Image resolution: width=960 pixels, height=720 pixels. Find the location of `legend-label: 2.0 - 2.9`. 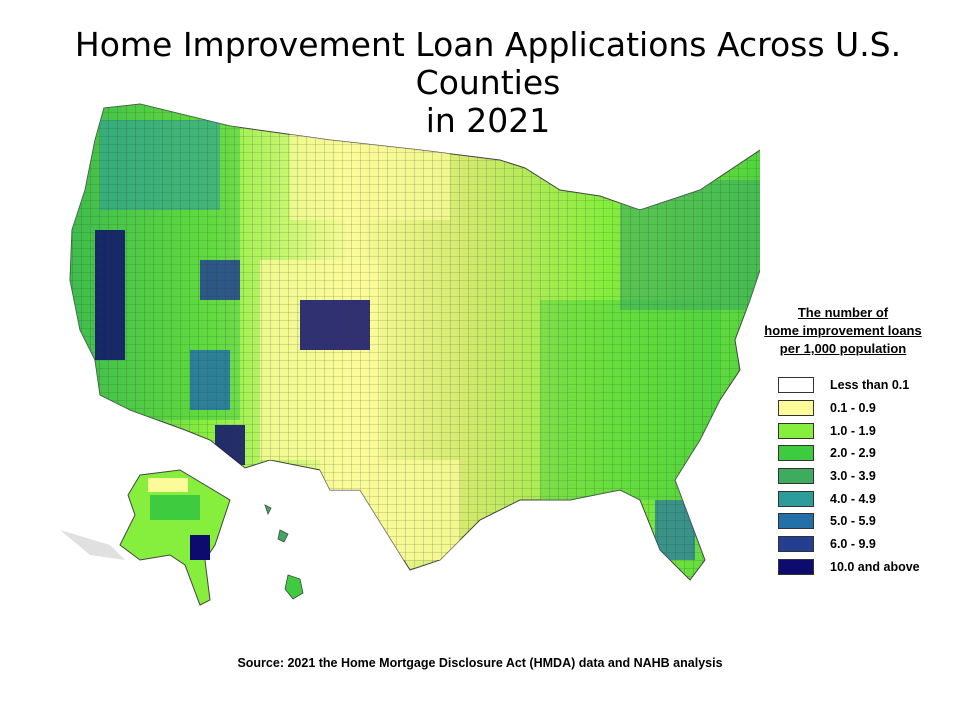

legend-label: 2.0 - 2.9 is located at coordinates (853, 453).